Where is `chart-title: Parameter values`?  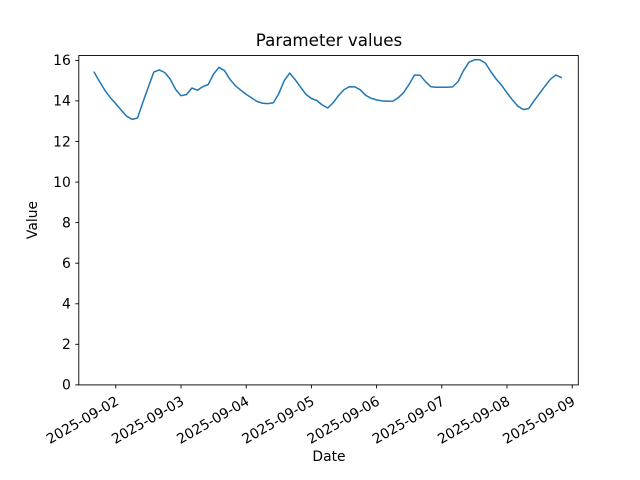
chart-title: Parameter values is located at coordinates (329, 40).